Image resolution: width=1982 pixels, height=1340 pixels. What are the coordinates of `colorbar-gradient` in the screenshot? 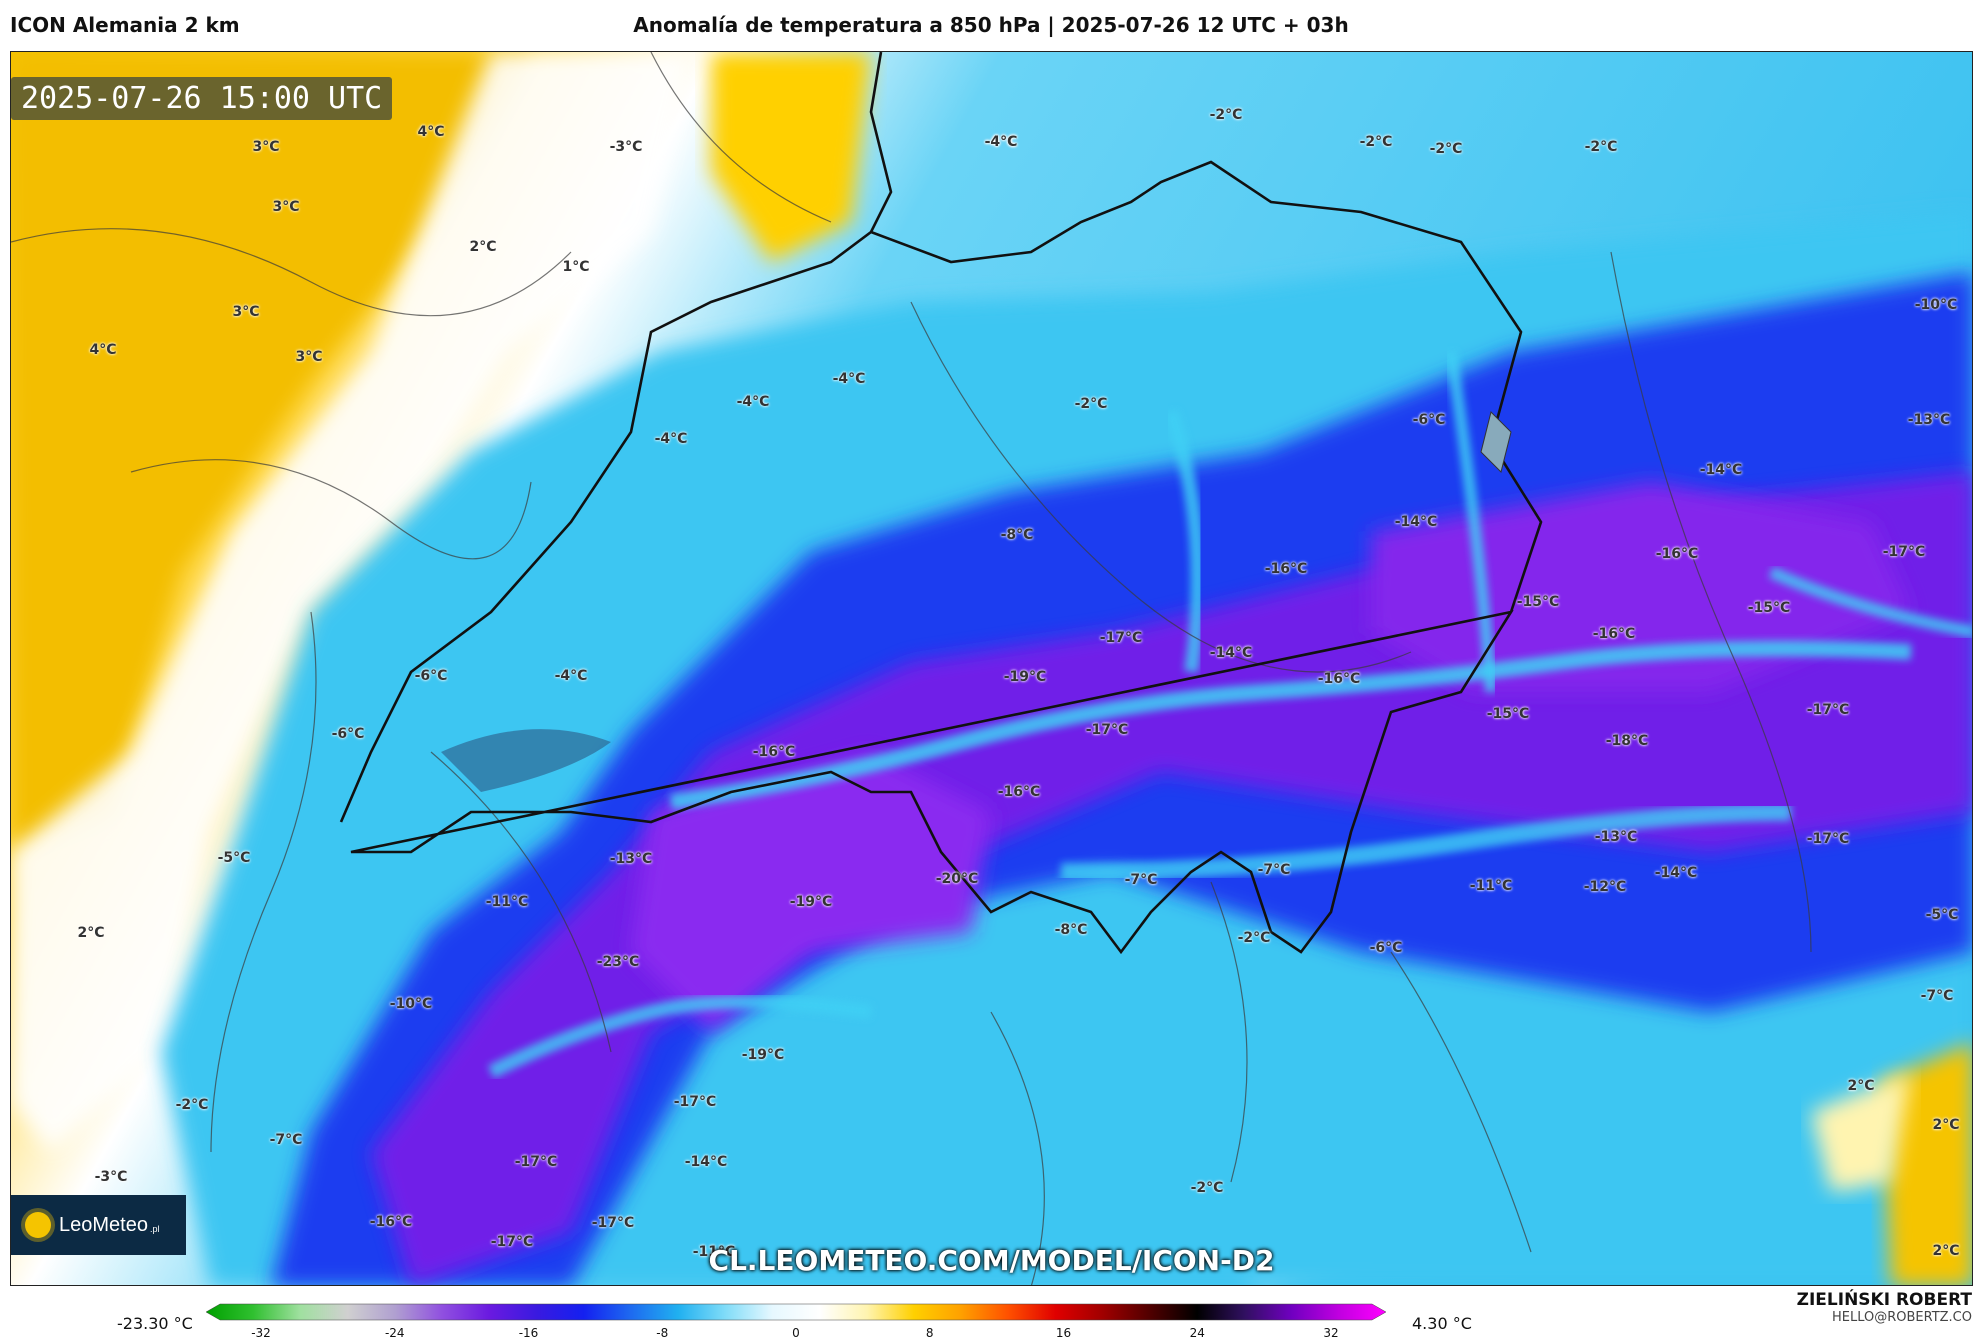 It's located at (796, 1312).